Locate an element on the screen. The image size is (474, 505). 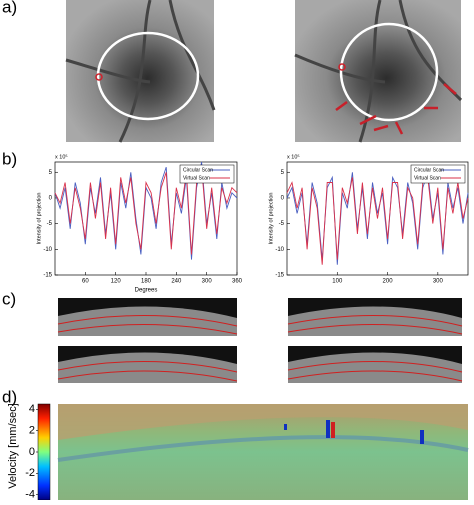
y-tick-label: -2 is located at coordinates (30, 473).